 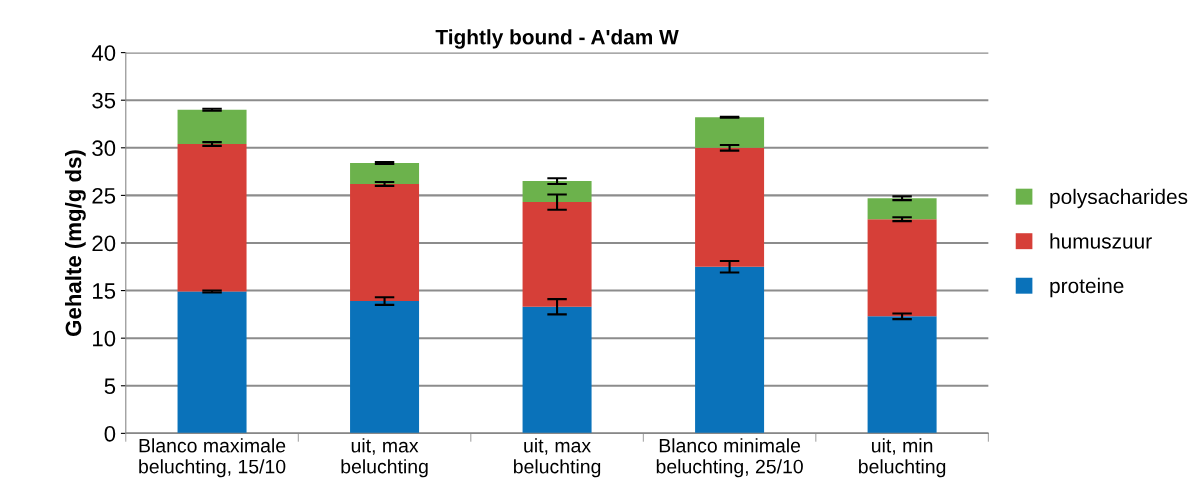 I want to click on y-axis-title: Gehalte (mg/g ds), so click(x=75, y=243).